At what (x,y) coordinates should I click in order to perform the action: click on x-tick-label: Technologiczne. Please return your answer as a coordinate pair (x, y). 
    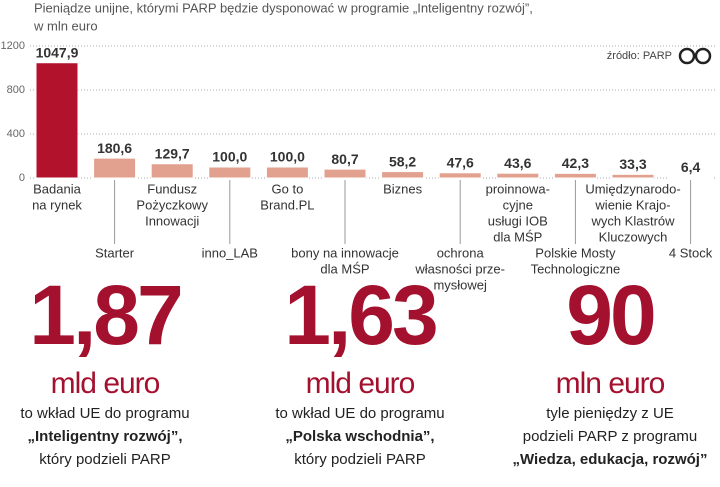
    Looking at the image, I should click on (576, 268).